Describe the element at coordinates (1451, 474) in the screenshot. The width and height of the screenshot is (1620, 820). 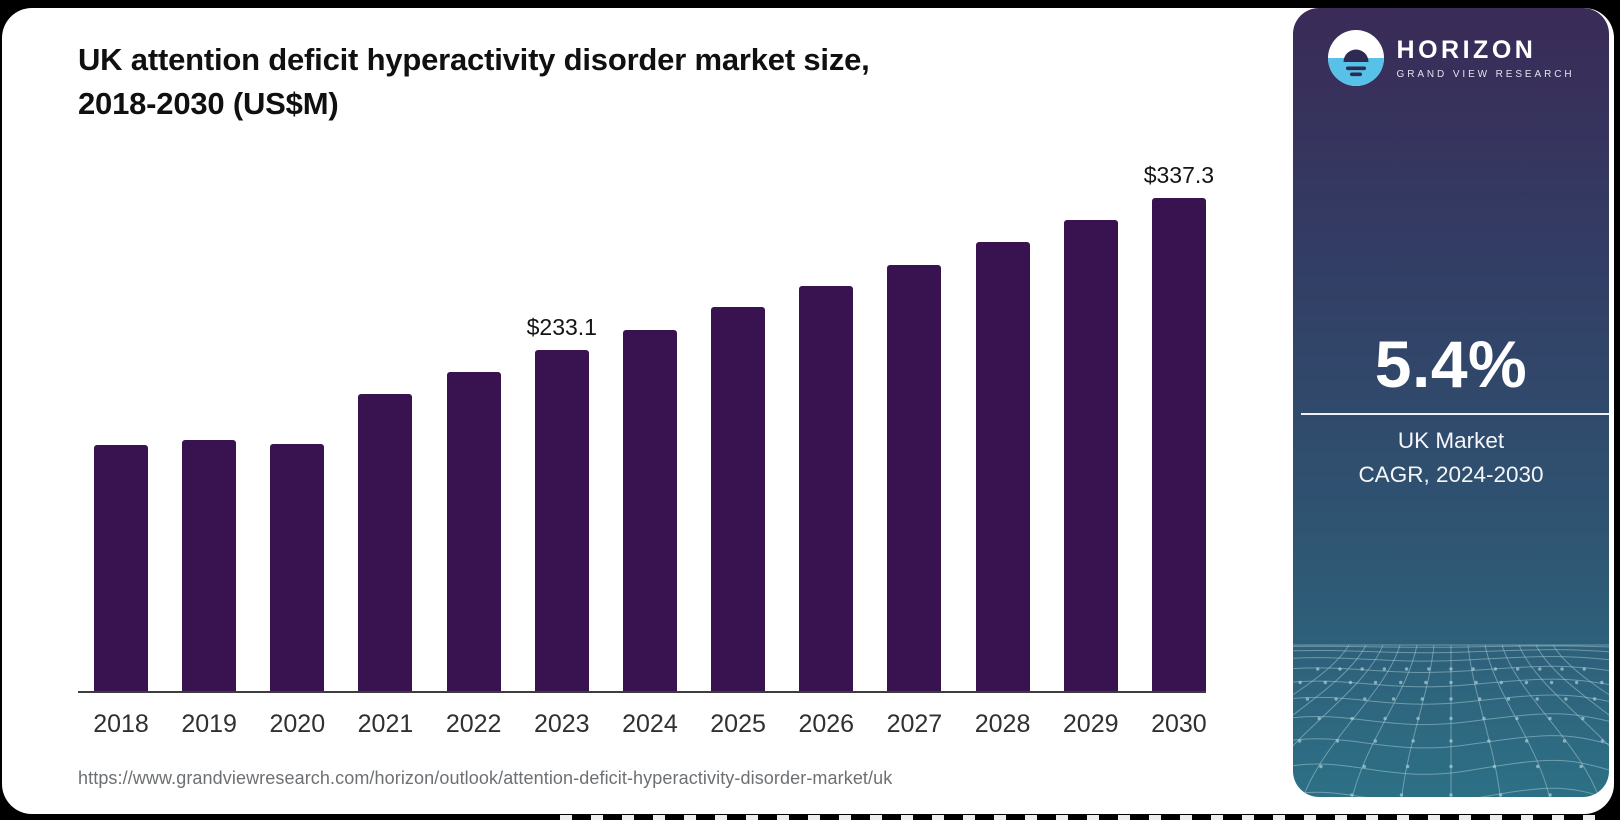
I see `cagr-caption-line2: CAGR, 2024-2030` at that location.